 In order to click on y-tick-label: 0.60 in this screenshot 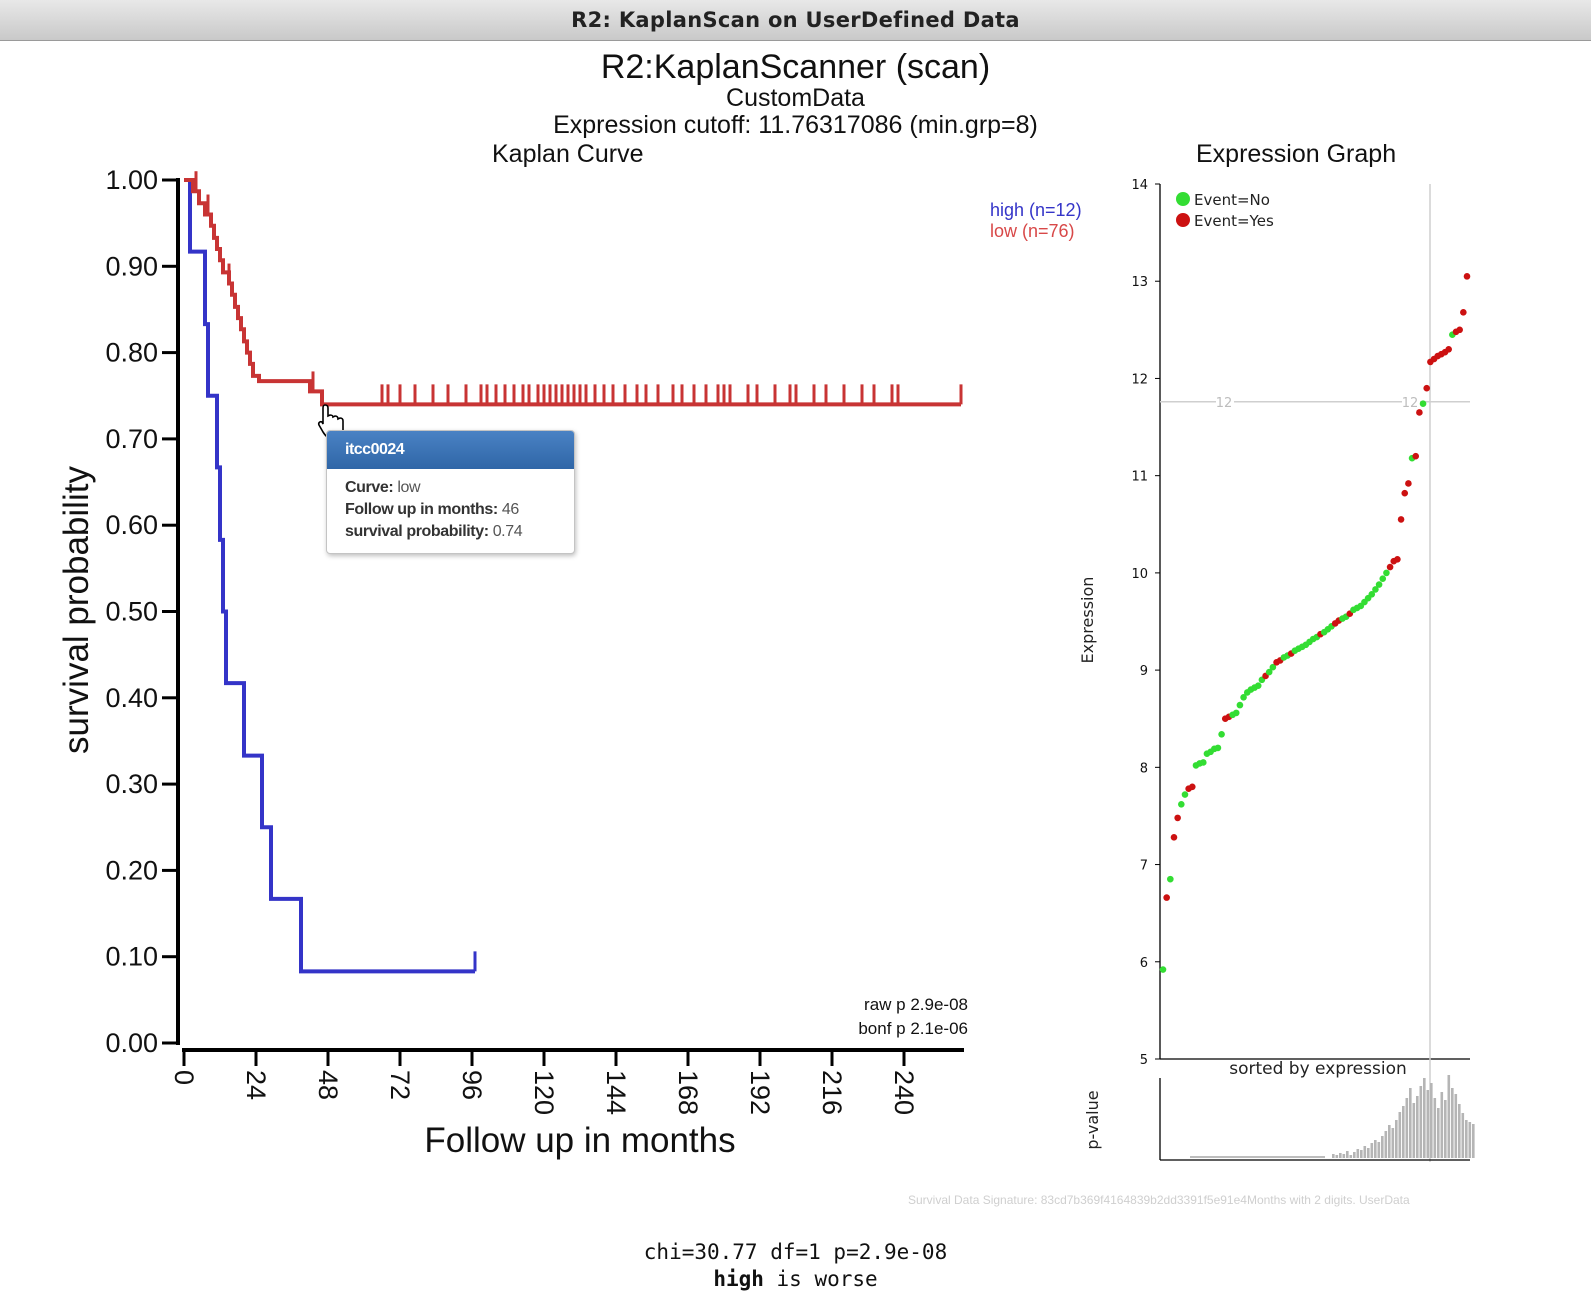, I will do `click(131, 525)`.